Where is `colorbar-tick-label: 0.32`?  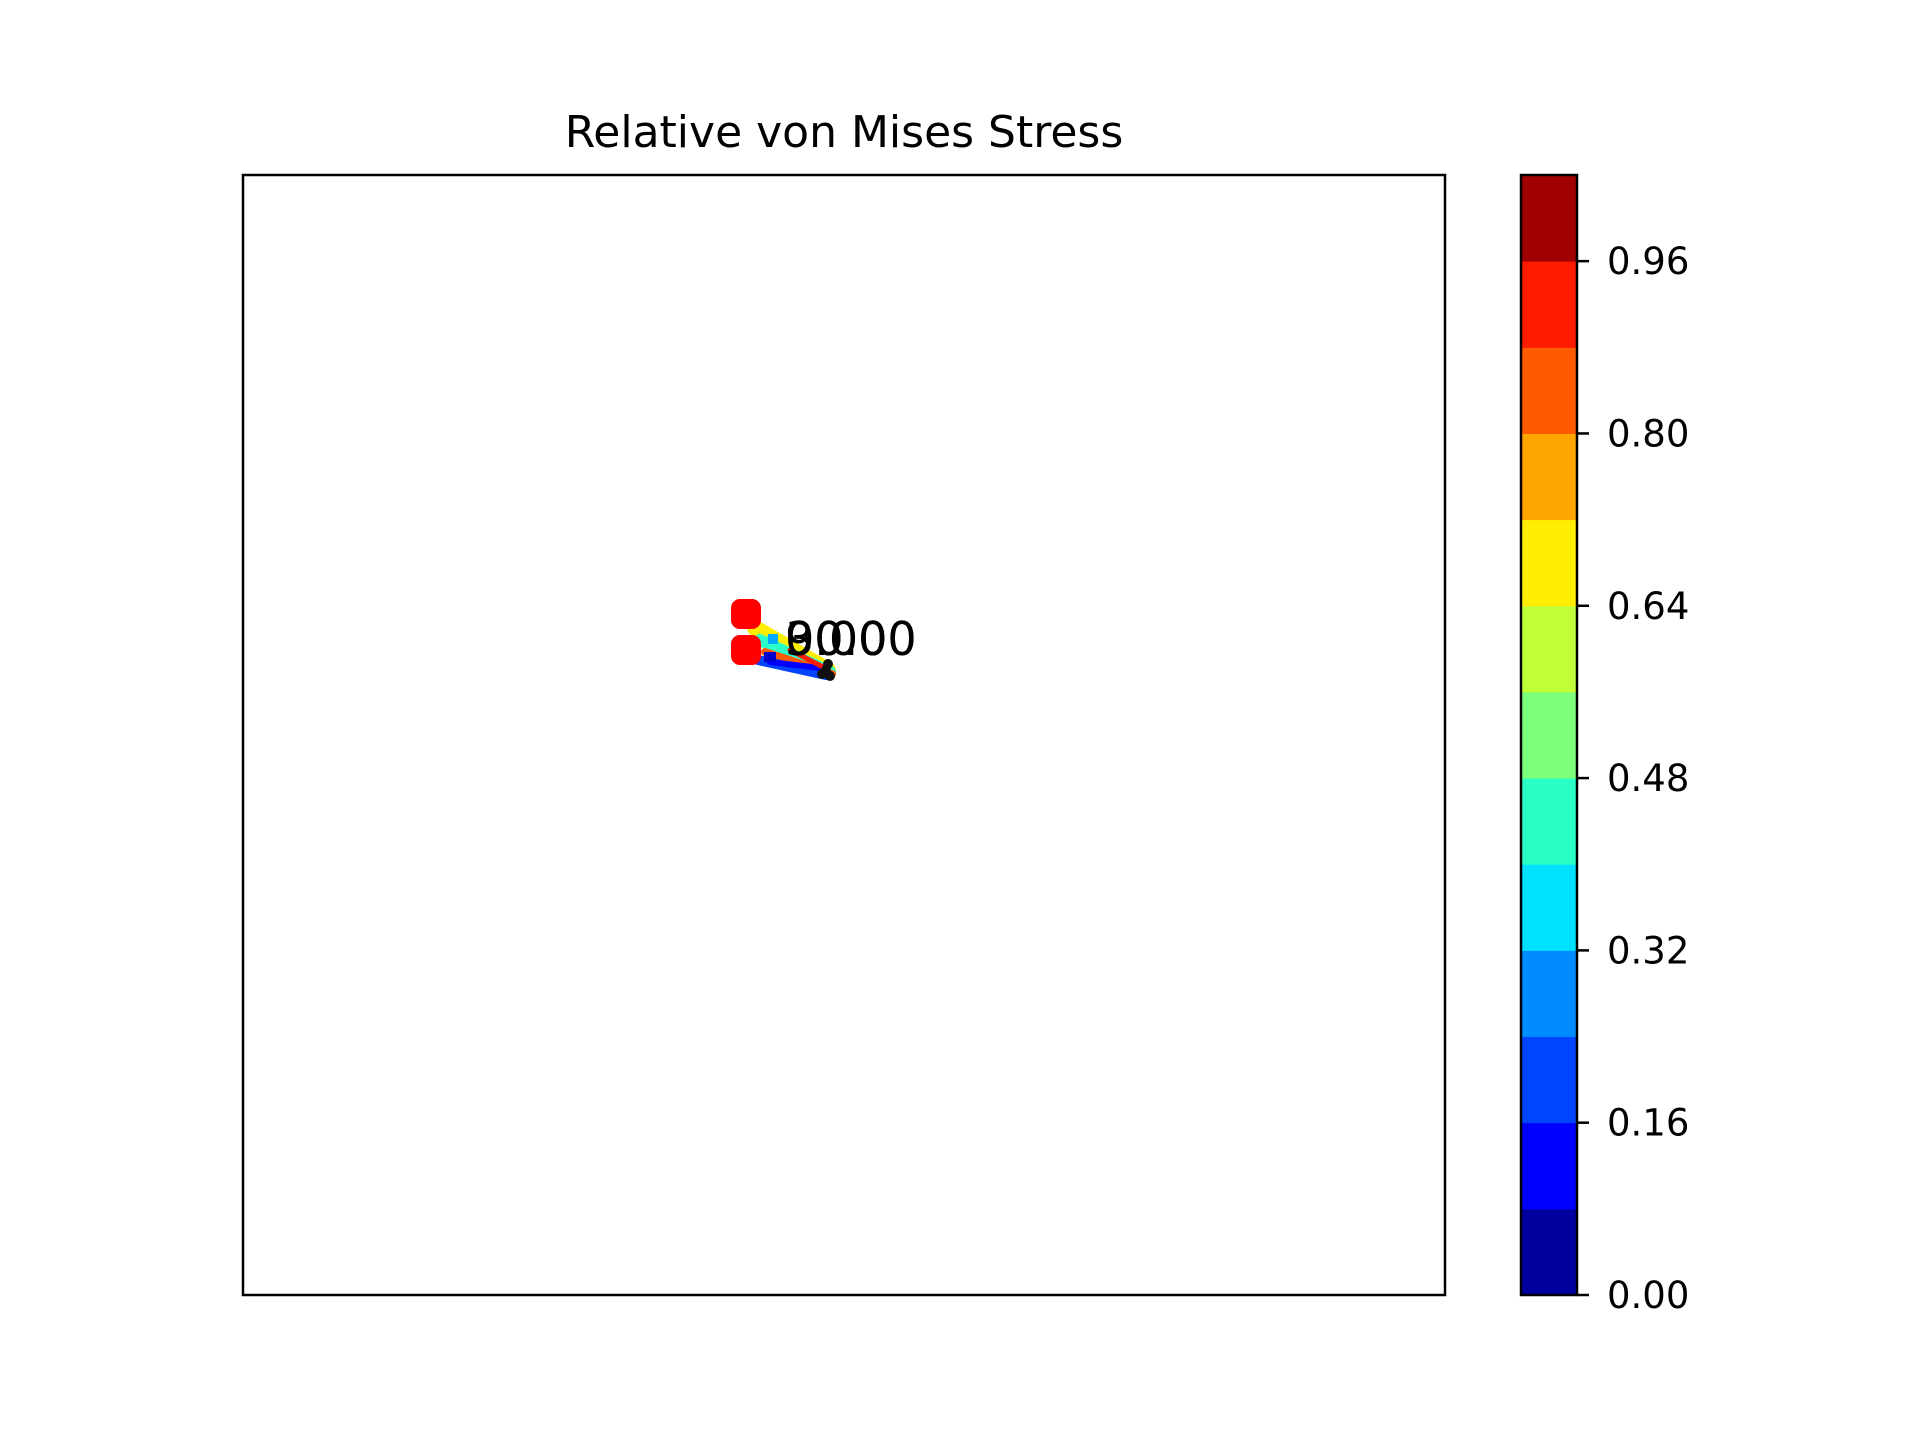
colorbar-tick-label: 0.32 is located at coordinates (1648, 950).